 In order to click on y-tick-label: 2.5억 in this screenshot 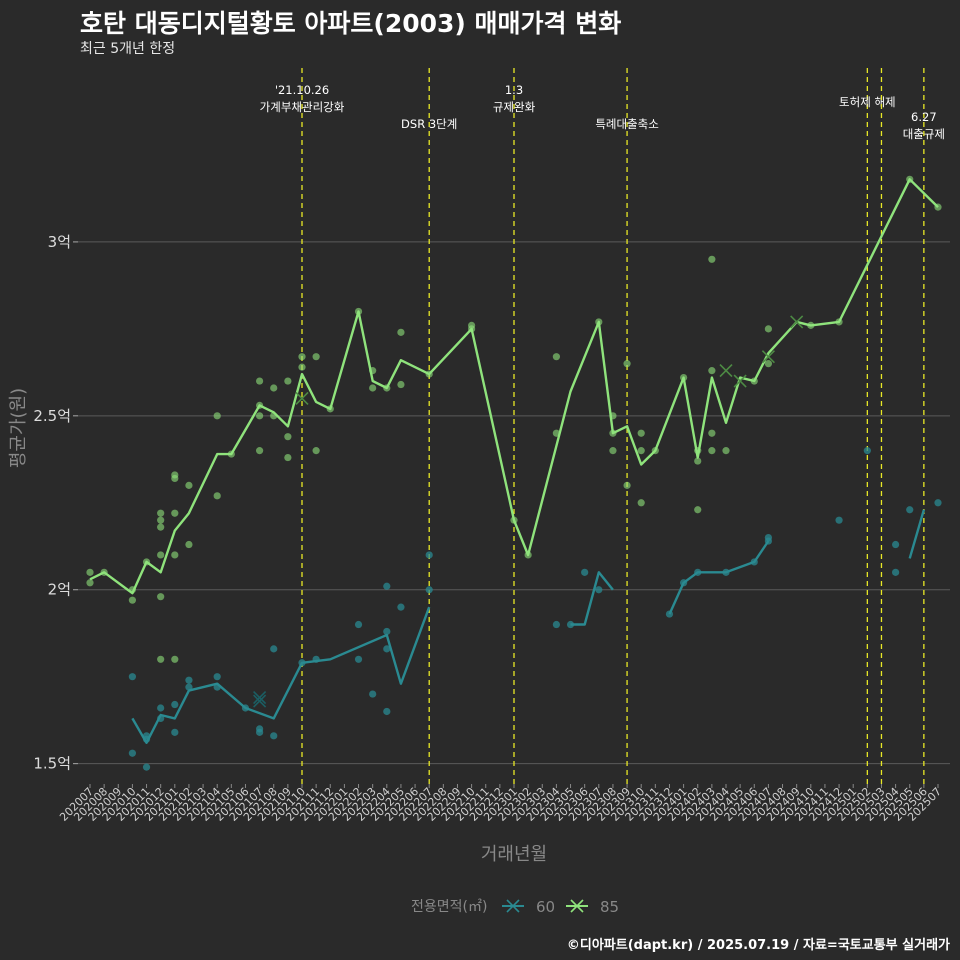, I will do `click(52, 416)`.